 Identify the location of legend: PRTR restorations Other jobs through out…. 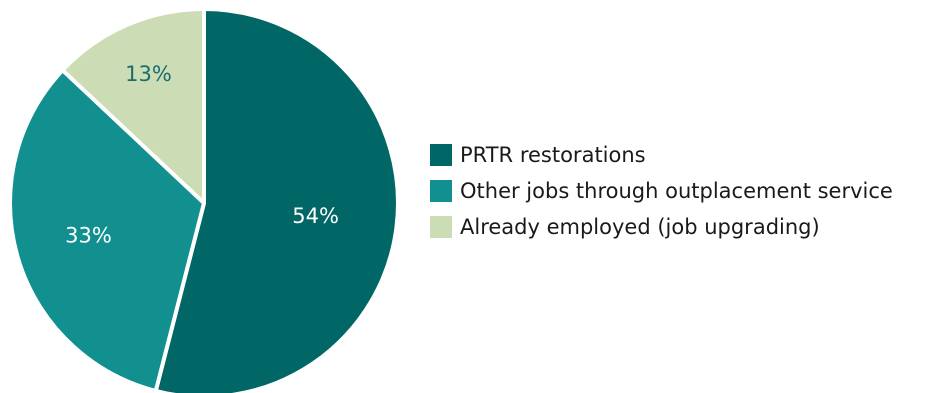
(661, 191).